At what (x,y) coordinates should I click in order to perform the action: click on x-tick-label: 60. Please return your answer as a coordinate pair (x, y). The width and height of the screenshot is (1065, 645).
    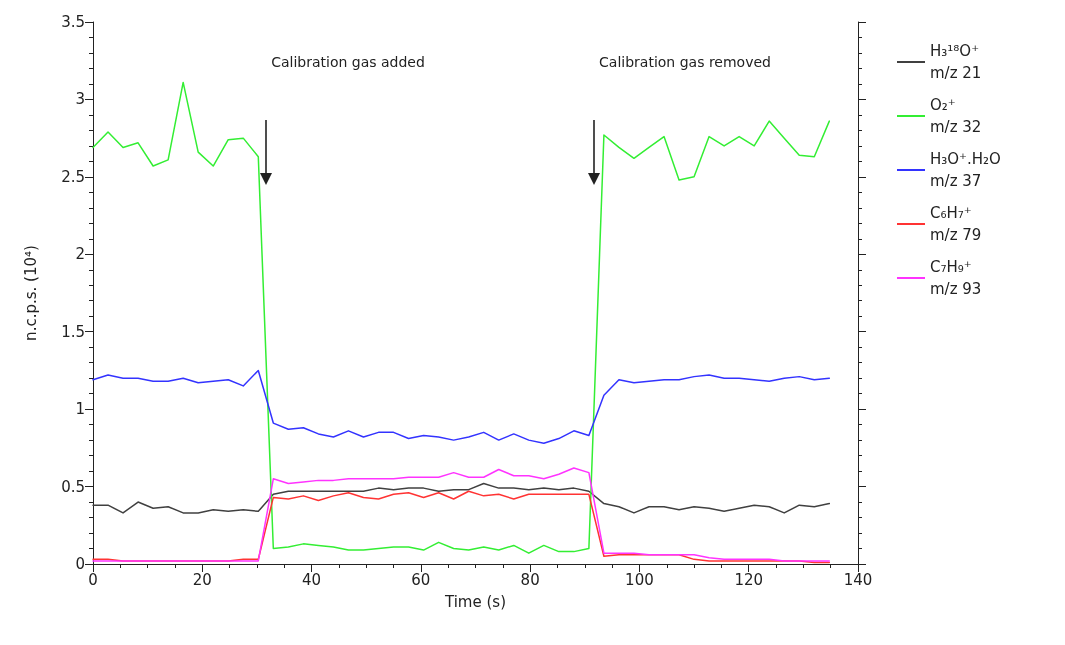
    Looking at the image, I should click on (421, 579).